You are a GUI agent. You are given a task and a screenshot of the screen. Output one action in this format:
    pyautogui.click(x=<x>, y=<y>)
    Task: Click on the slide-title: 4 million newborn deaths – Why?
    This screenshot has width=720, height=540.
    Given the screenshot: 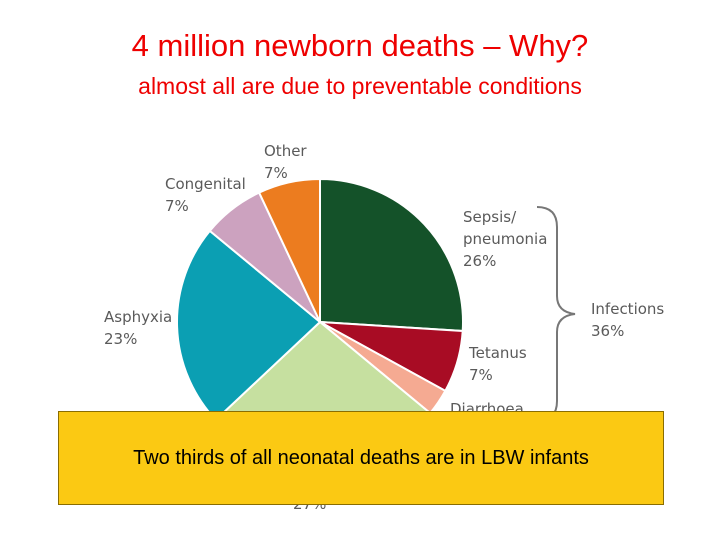 What is the action you would take?
    pyautogui.click(x=360, y=45)
    